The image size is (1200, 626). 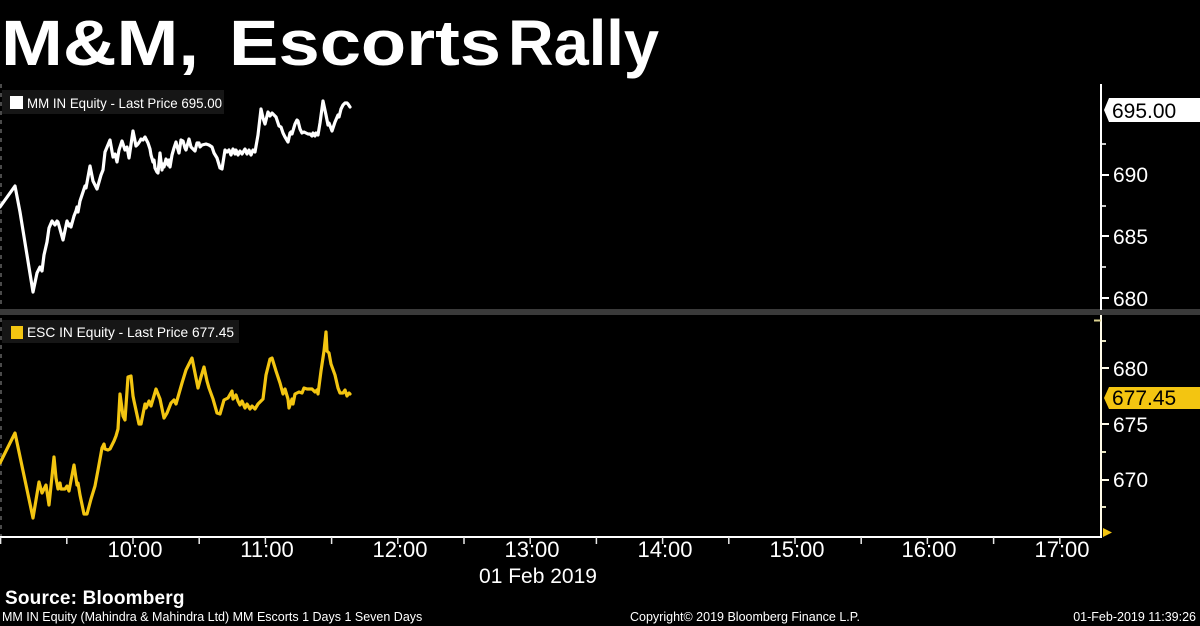 What do you see at coordinates (1130, 480) in the screenshot?
I see `svg-text: 670` at bounding box center [1130, 480].